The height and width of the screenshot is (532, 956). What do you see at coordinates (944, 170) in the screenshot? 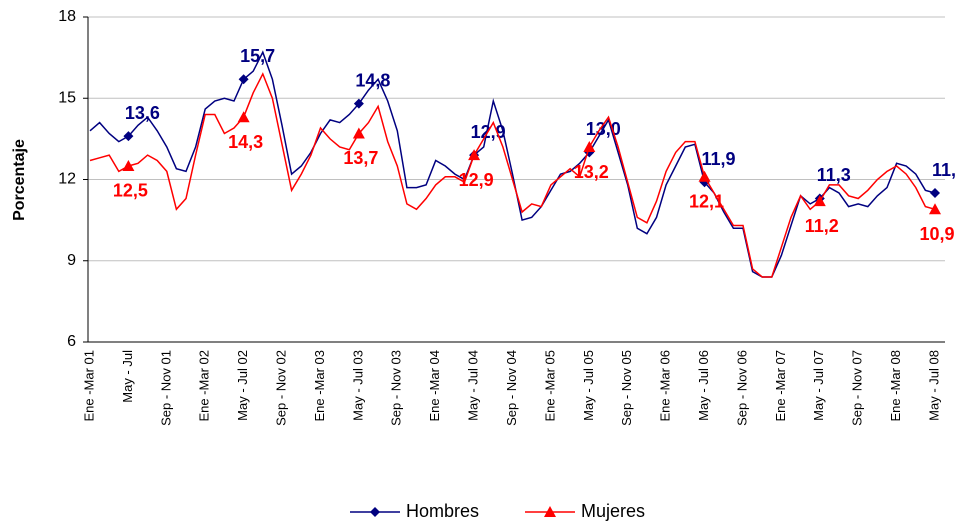
I see `data-label: 11,5` at bounding box center [944, 170].